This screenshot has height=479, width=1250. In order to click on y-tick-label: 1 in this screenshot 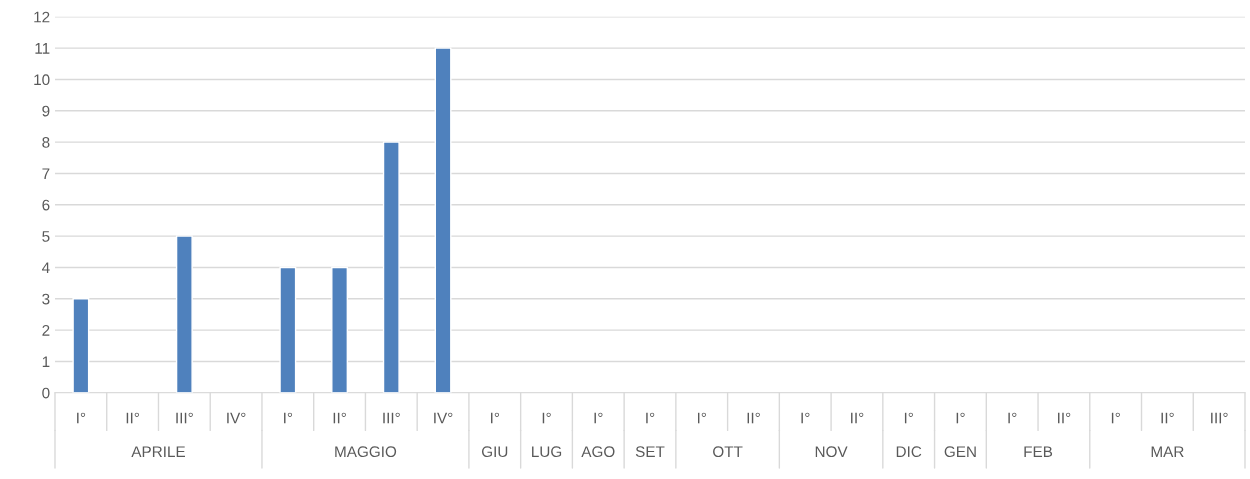, I will do `click(46, 361)`.